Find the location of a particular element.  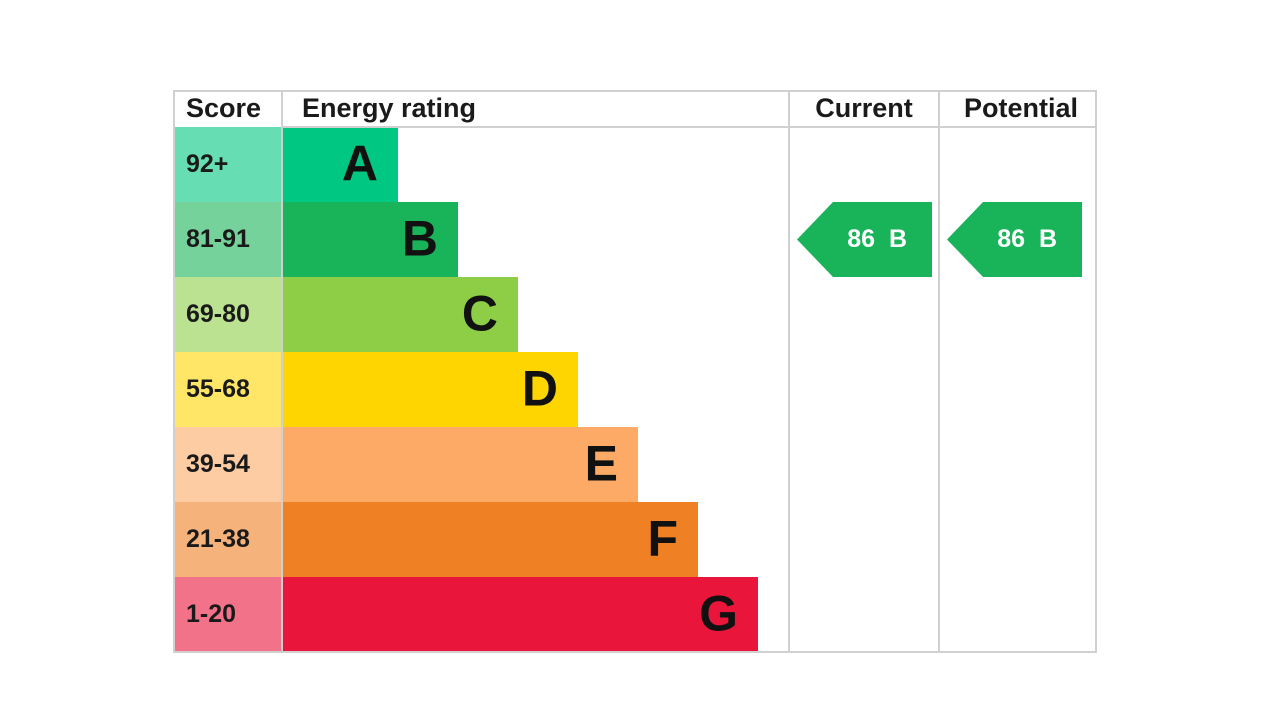

score-label: 92+ is located at coordinates (207, 164).